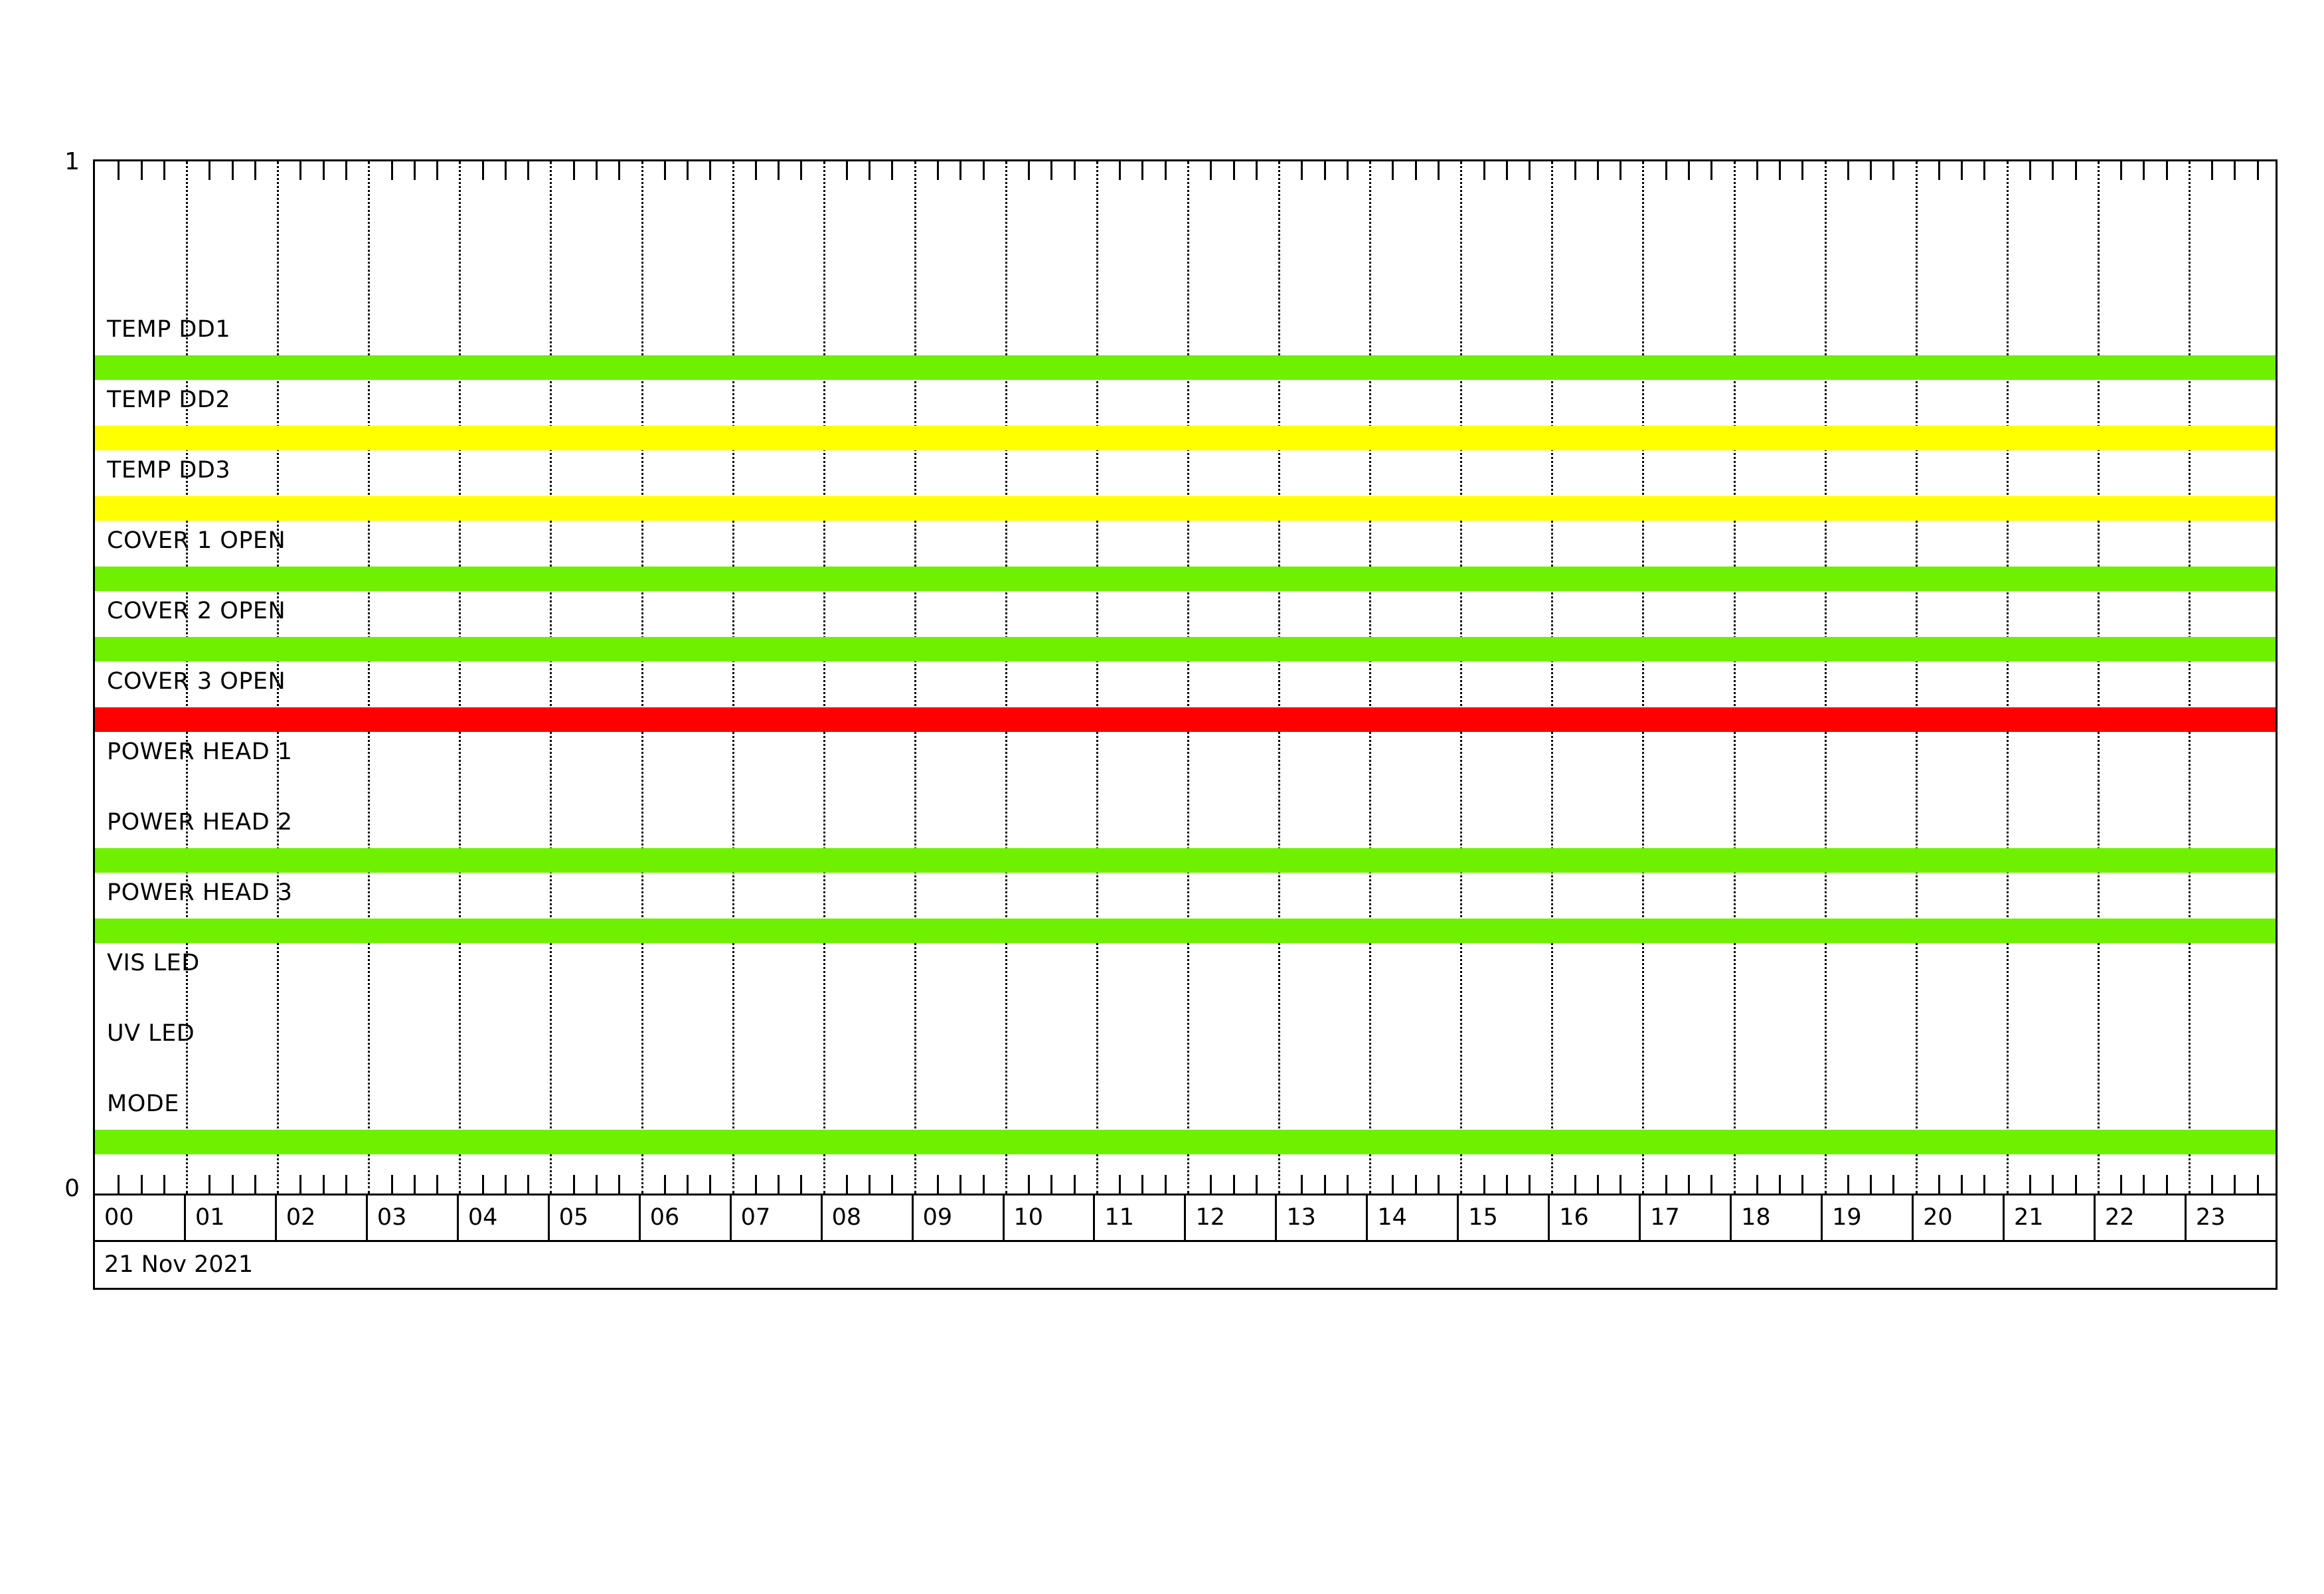  What do you see at coordinates (197, 540) in the screenshot?
I see `channel-label: COVER 1 OPEN` at bounding box center [197, 540].